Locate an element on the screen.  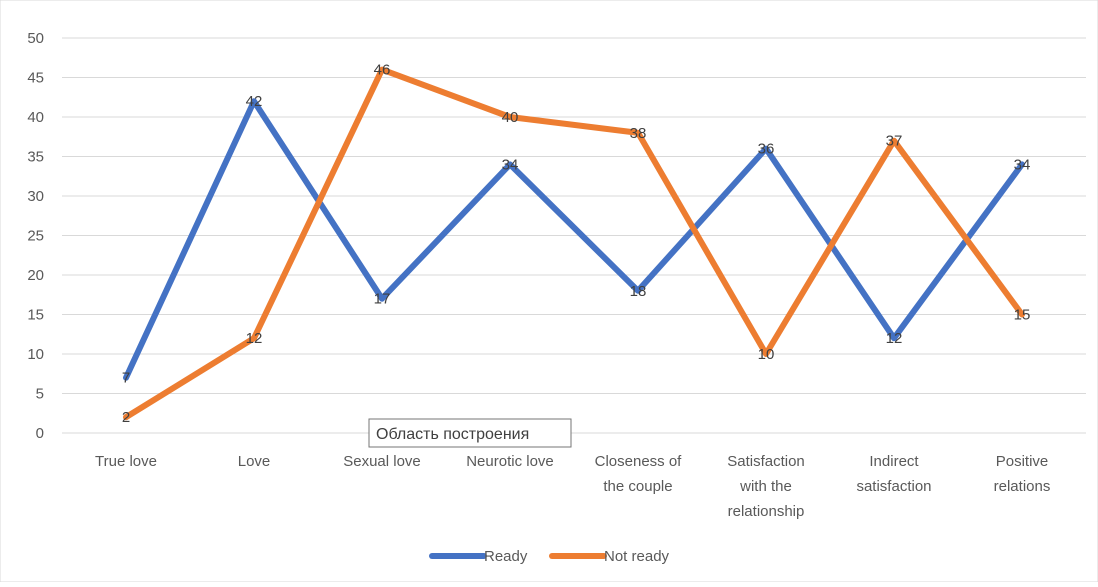
x-tick-label: Closeness of the couple is located at coordinates (639, 474).